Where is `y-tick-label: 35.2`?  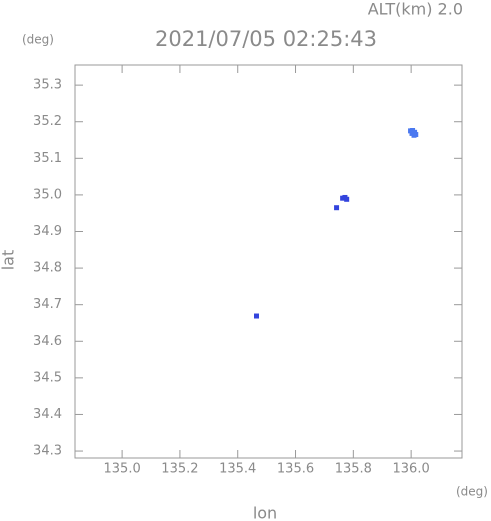 y-tick-label: 35.2 is located at coordinates (47, 121).